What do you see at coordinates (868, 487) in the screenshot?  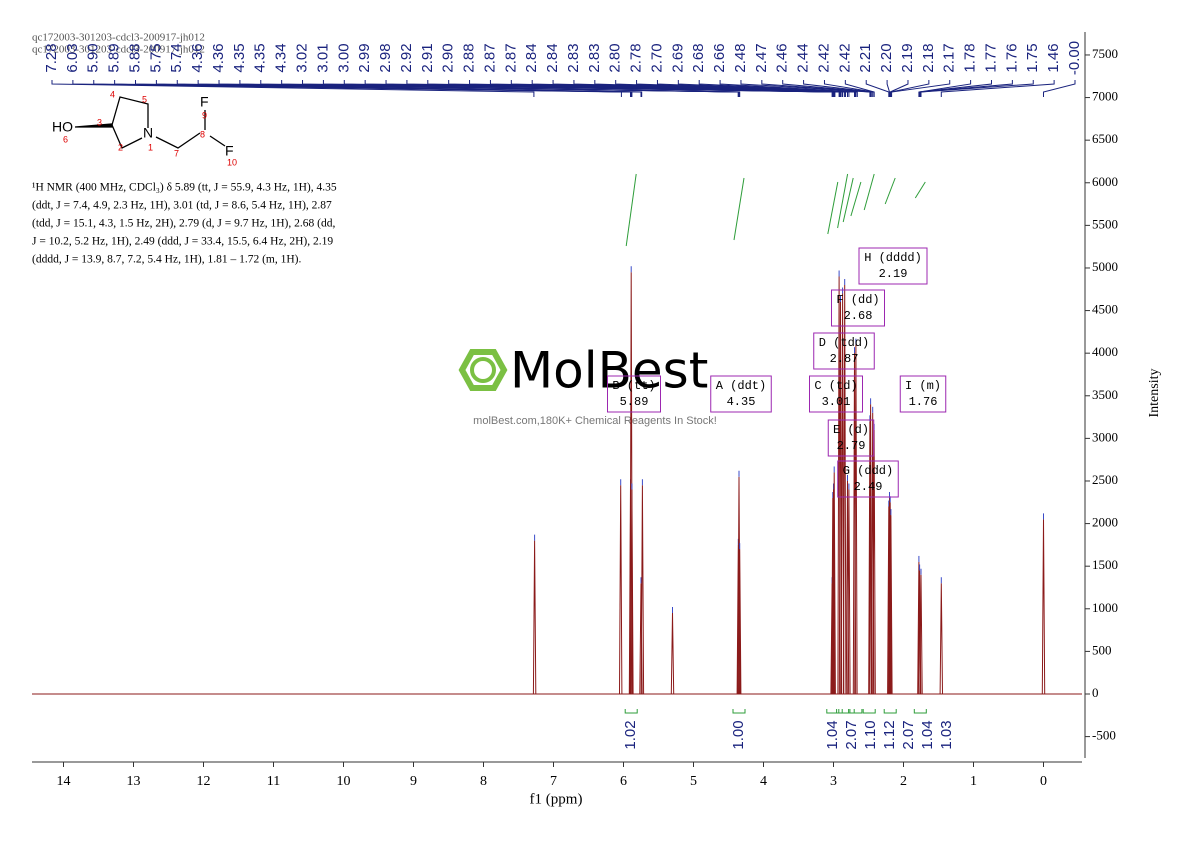 I see `multiplet-shift: 2.49` at bounding box center [868, 487].